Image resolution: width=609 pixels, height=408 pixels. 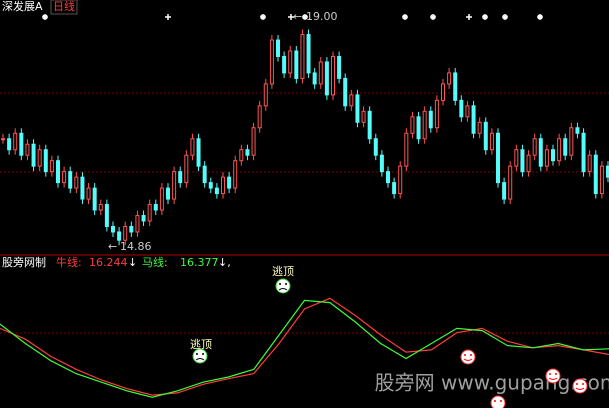 I want to click on annotation-text: 14.86, so click(x=136, y=246).